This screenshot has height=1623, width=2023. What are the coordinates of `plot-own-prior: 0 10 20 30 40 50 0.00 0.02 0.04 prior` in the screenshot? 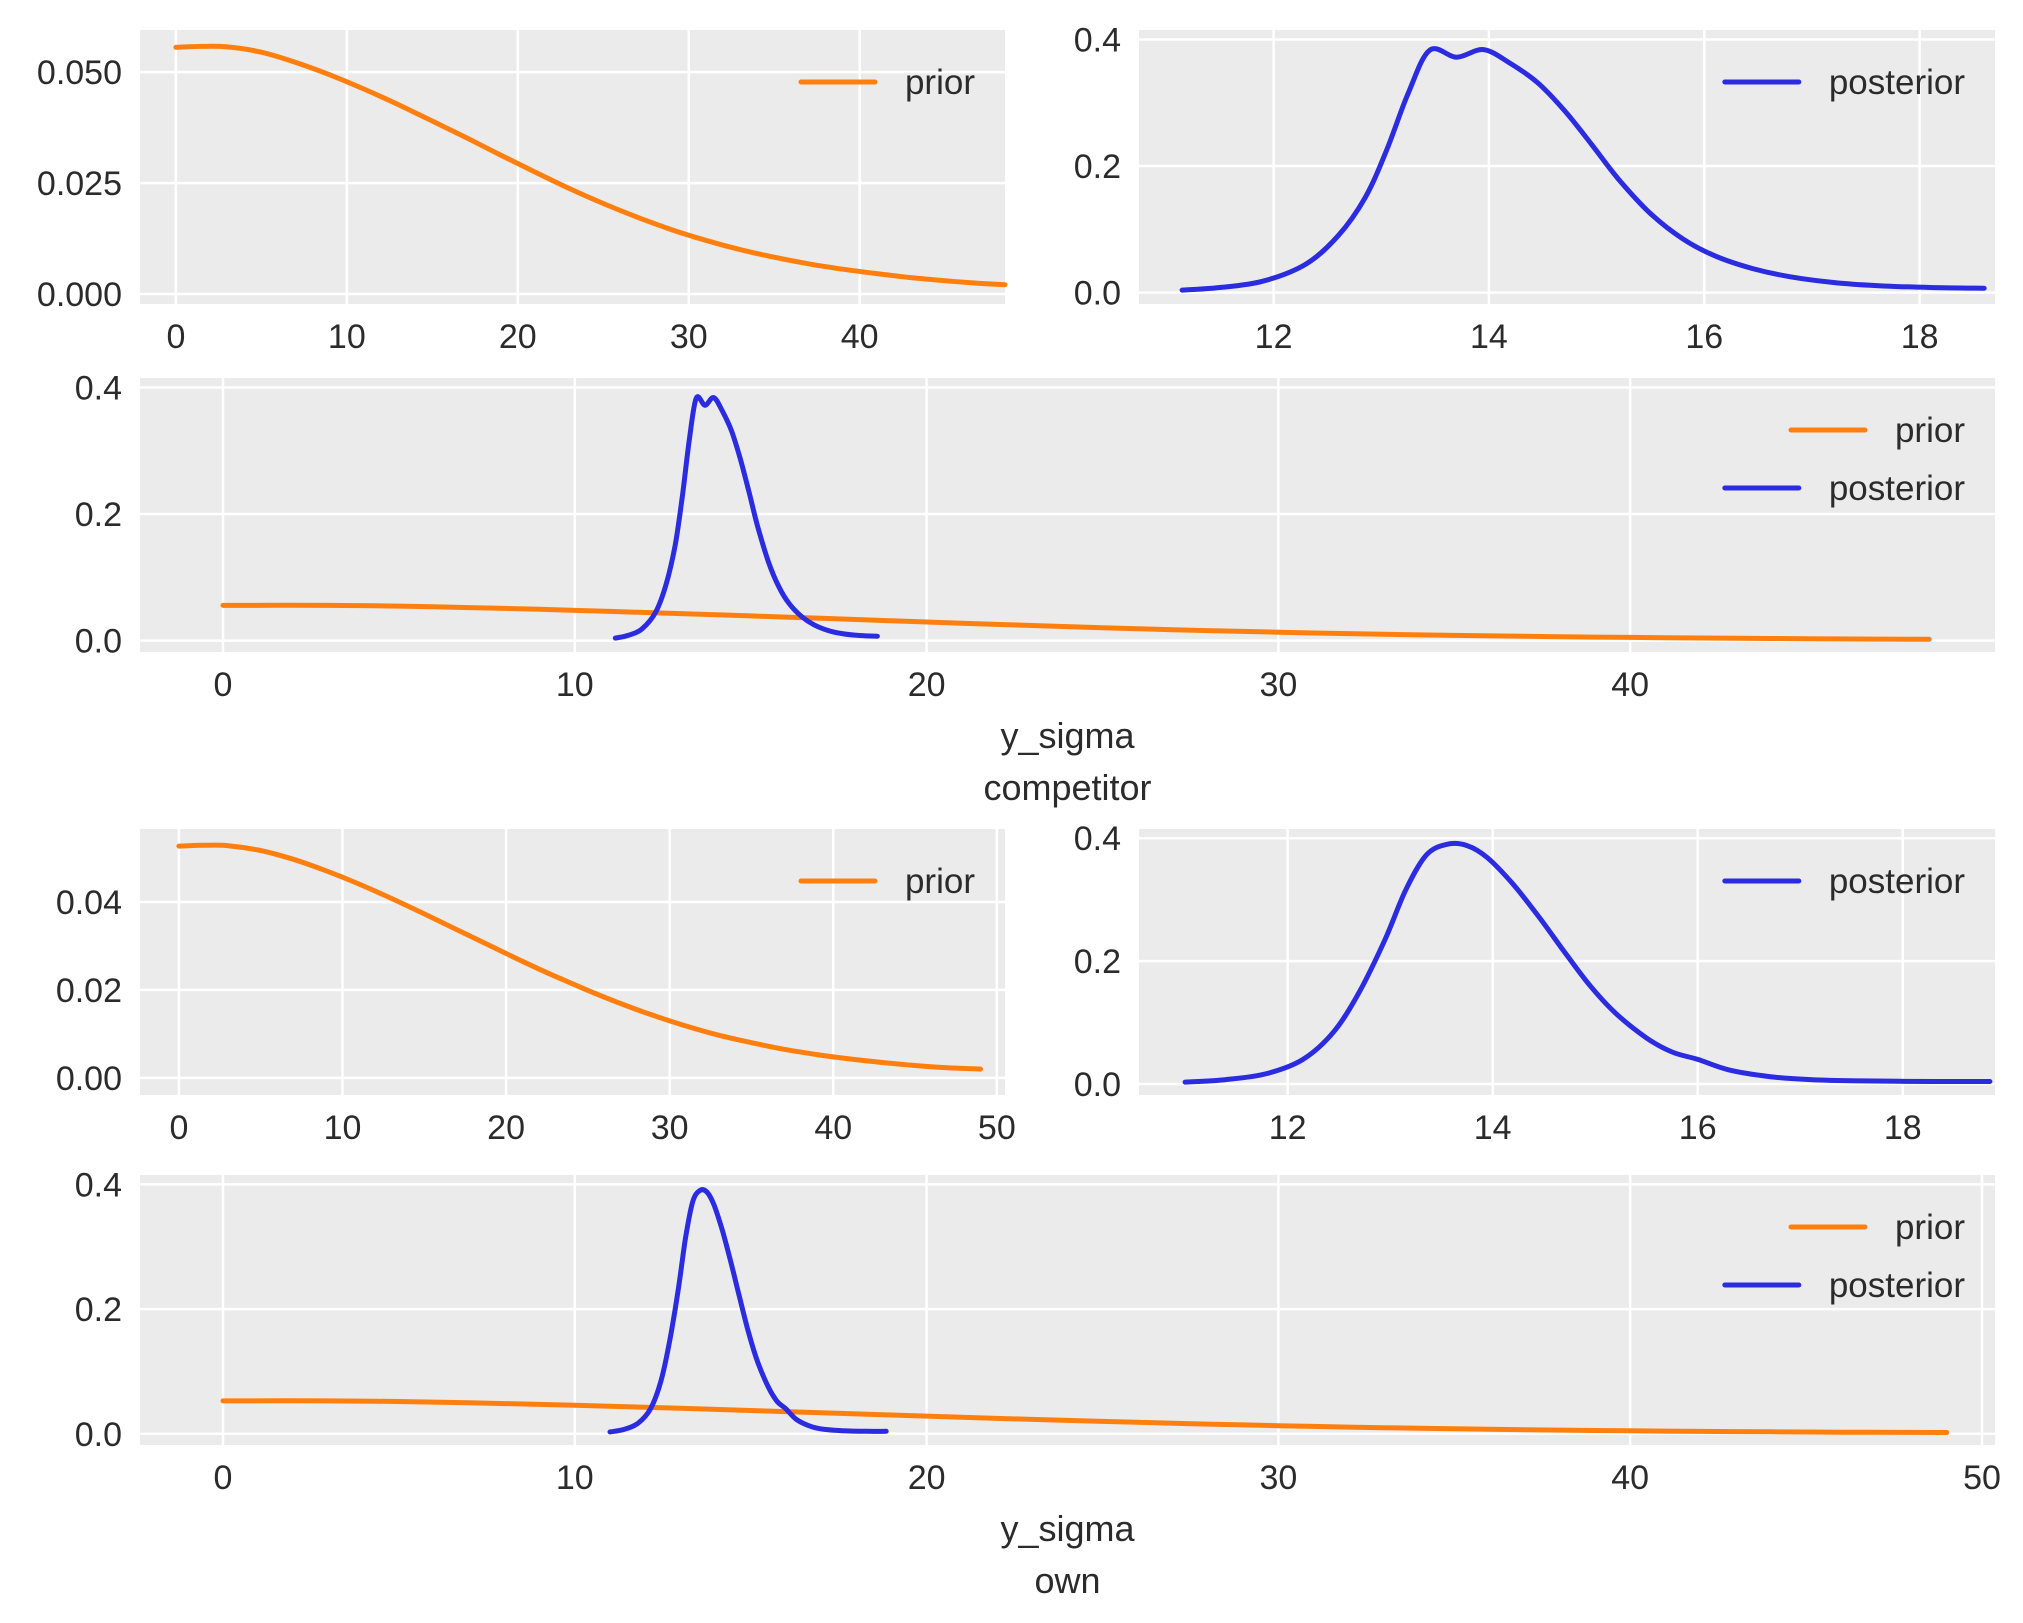 It's located at (536, 988).